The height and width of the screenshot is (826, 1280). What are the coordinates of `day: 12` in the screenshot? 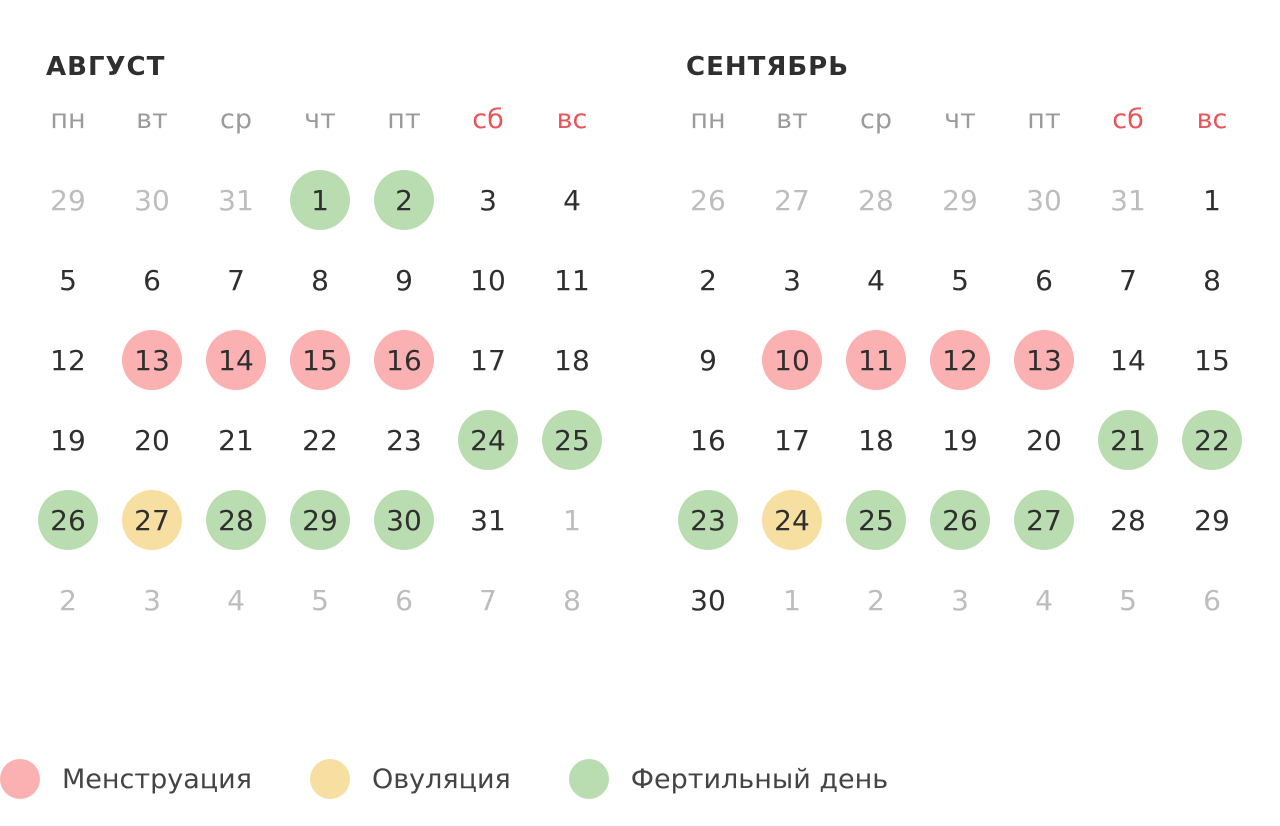 It's located at (68, 360).